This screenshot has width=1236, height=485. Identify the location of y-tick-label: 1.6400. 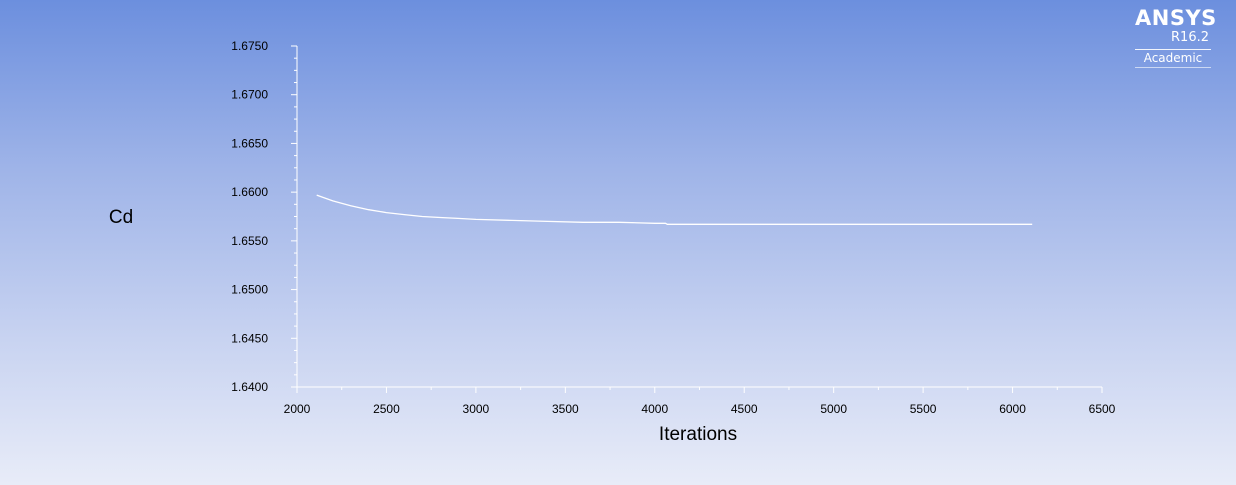
(249, 387).